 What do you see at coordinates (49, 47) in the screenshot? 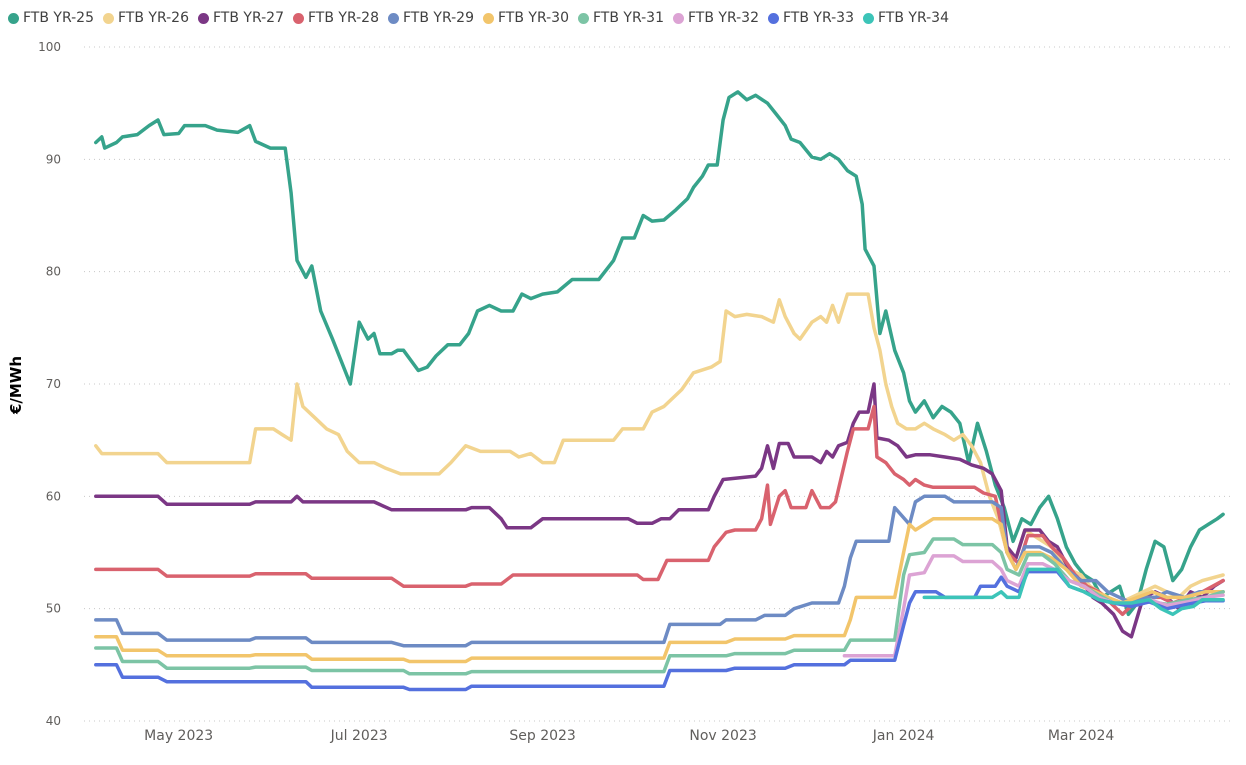
I see `y-tick-label: 100` at bounding box center [49, 47].